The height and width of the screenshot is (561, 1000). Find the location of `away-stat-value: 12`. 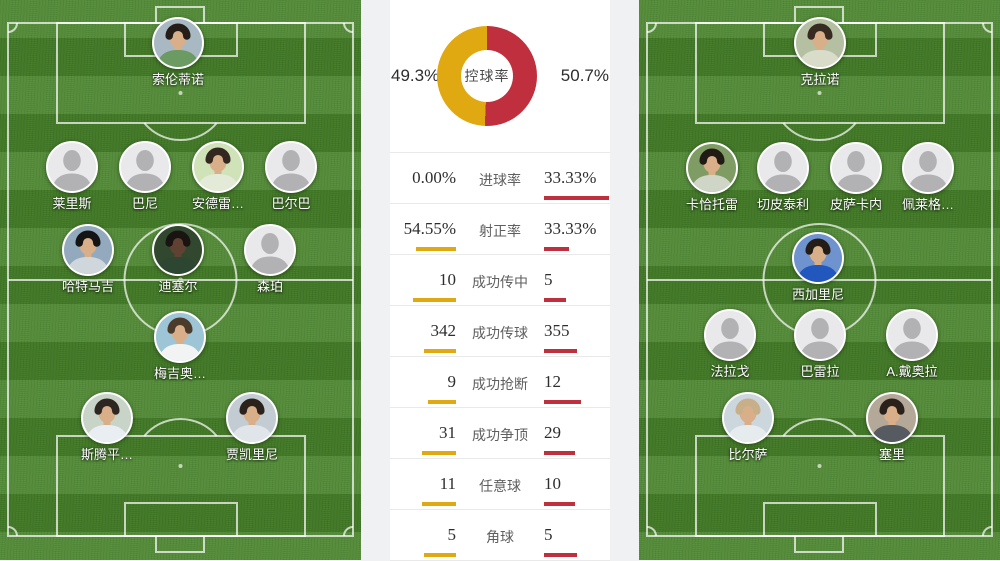

away-stat-value: 12 is located at coordinates (552, 381).